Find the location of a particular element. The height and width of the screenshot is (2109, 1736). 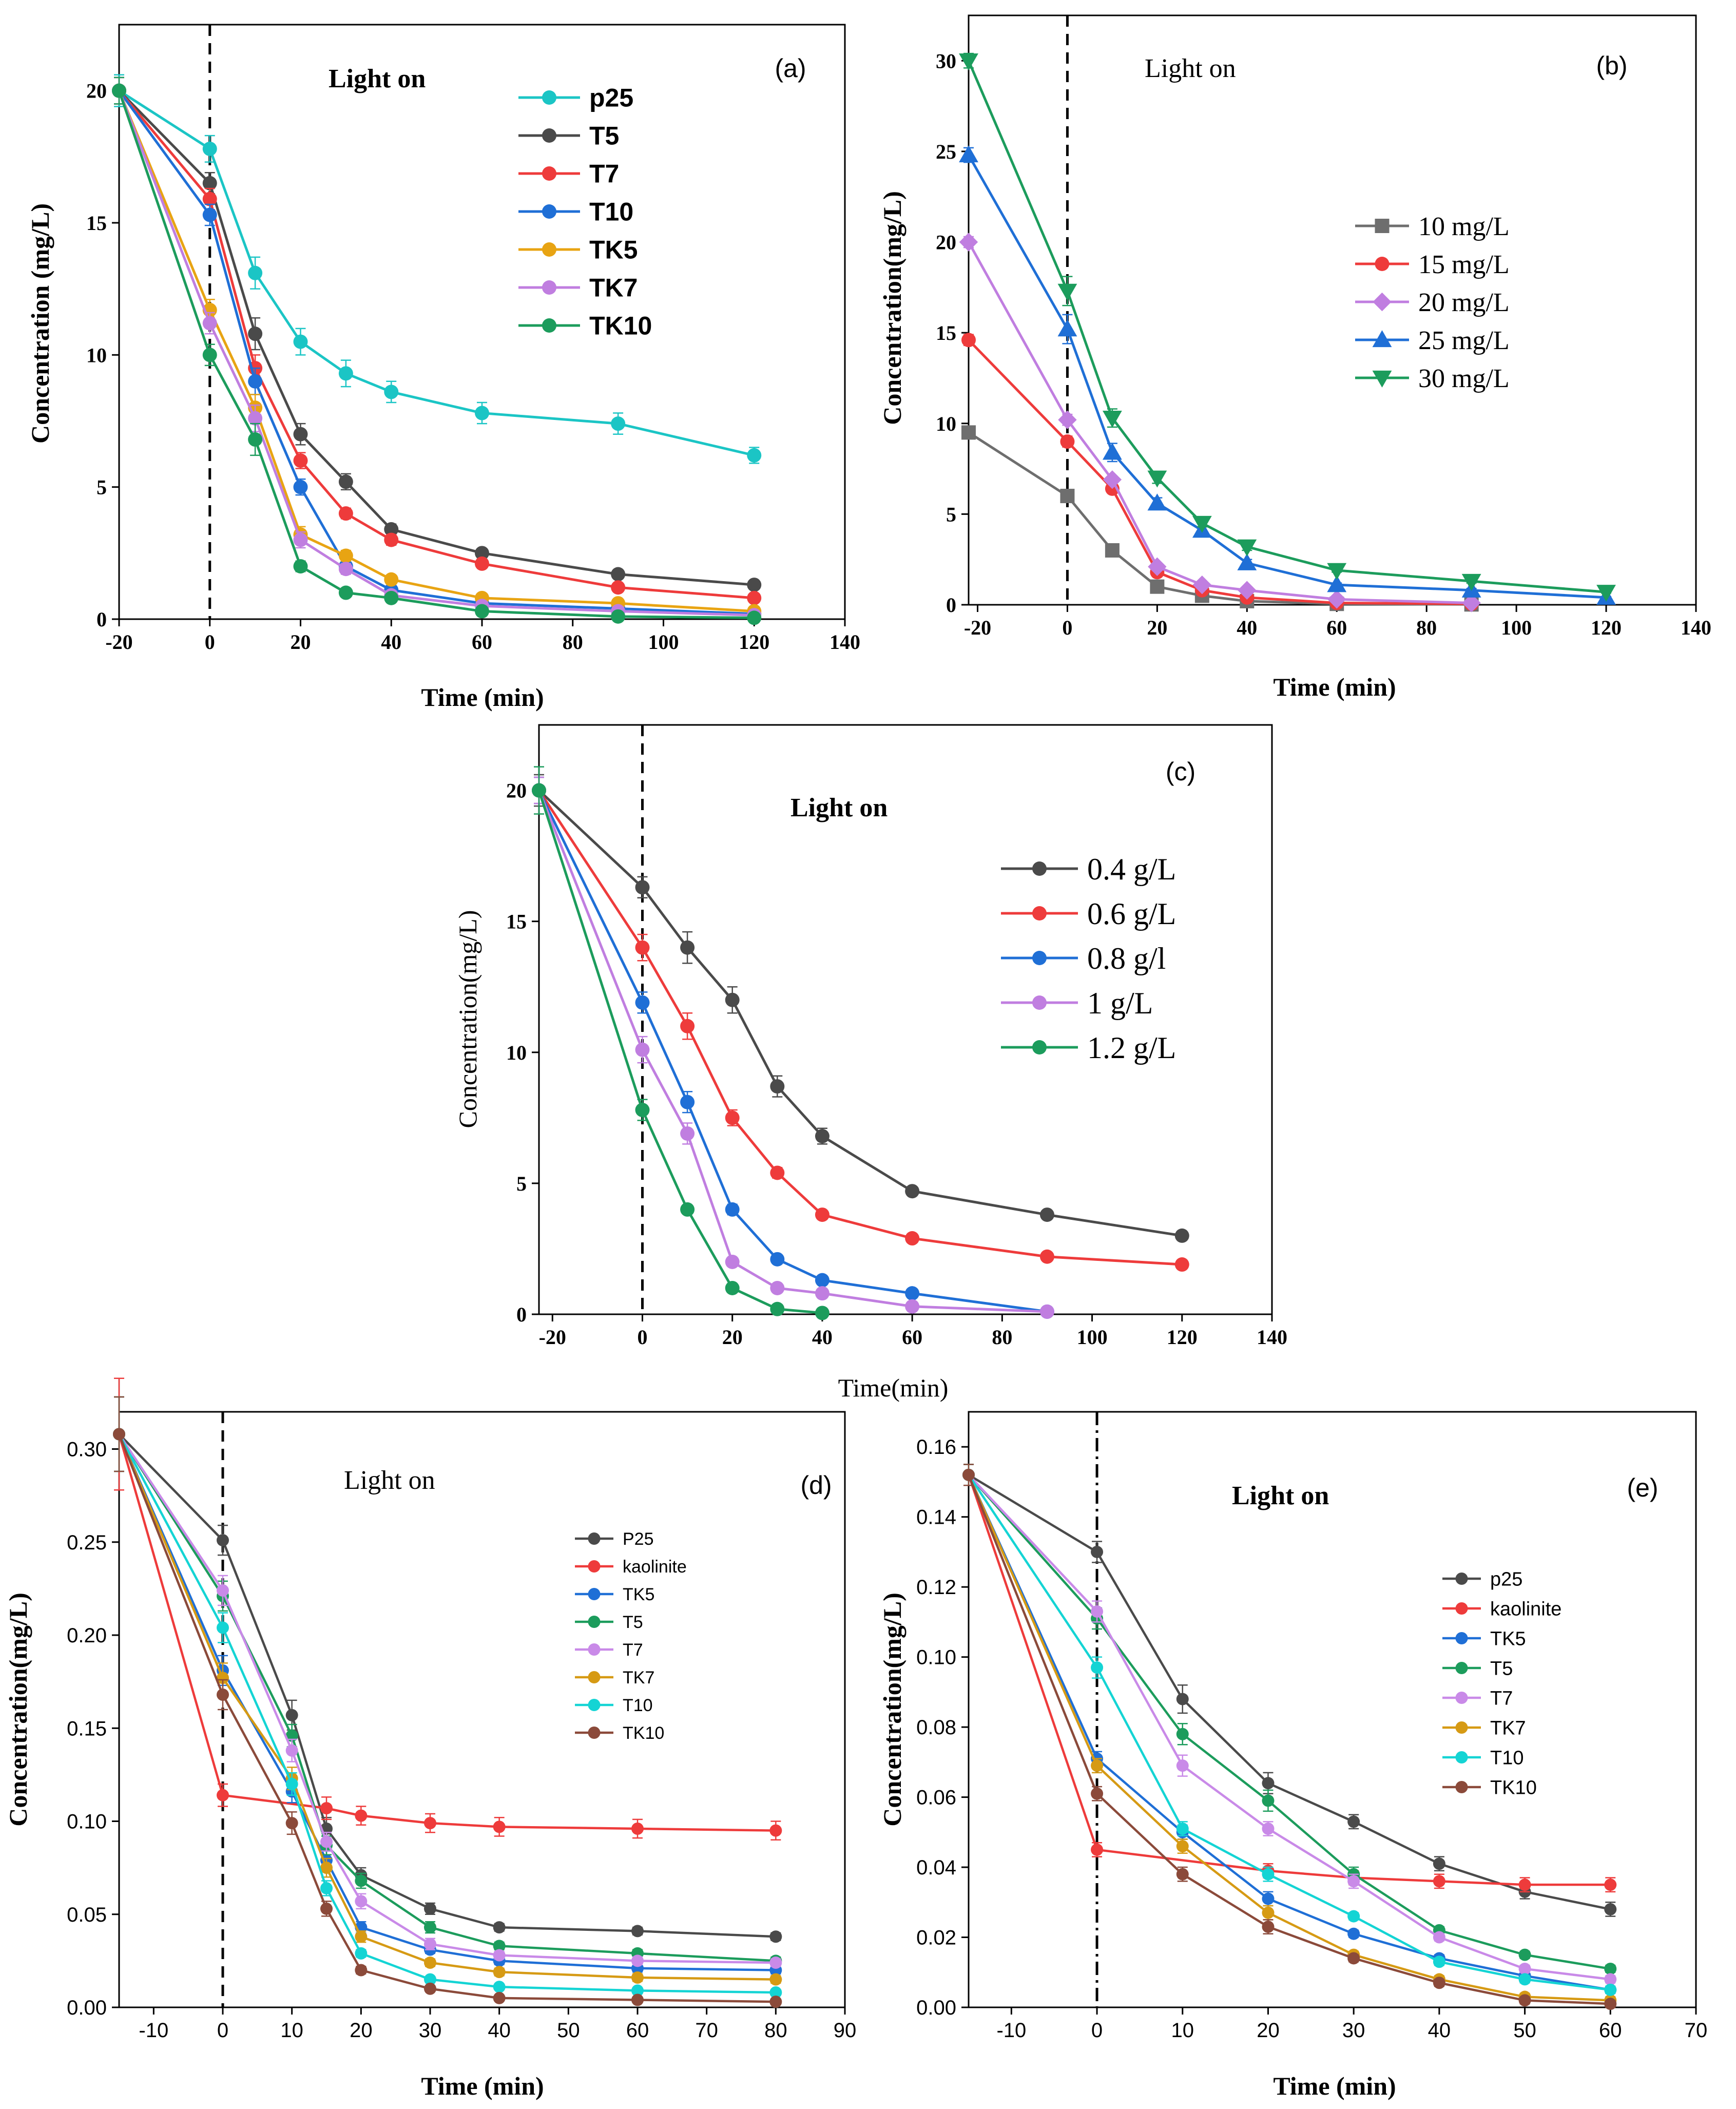

legend-entry: 0.4 g/L is located at coordinates (1088, 869).